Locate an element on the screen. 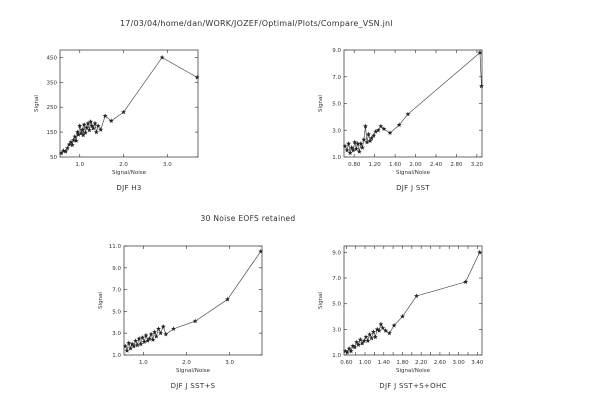 The width and height of the screenshot is (589, 416). panel-title: DJF J SST+S is located at coordinates (193, 386).